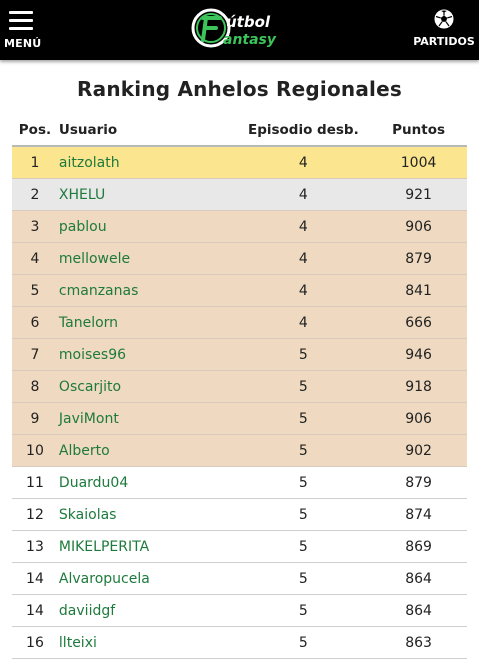 This screenshot has height=659, width=479. I want to click on top-navigation-bar: MENÚ útbol antasy PARTIDOS, so click(239, 30).